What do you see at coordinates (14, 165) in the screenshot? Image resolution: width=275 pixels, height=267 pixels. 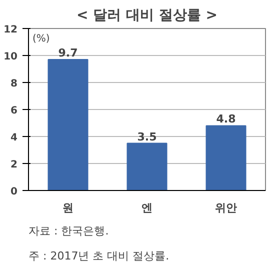 I see `y-tick-label: 2` at bounding box center [14, 165].